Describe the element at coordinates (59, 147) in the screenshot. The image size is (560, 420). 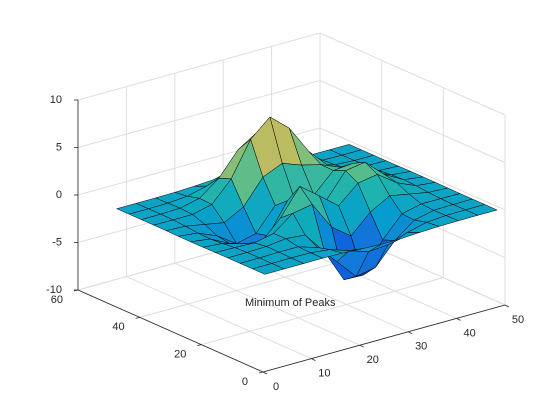
I see `z-tick-label: 5` at that location.